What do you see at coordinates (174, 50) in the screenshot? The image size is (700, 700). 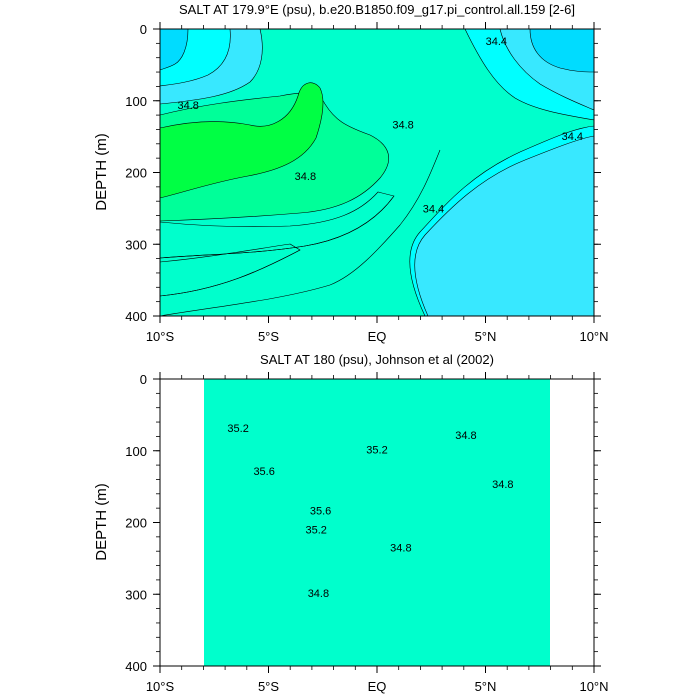 I see `contour-band-34.0-nw` at bounding box center [174, 50].